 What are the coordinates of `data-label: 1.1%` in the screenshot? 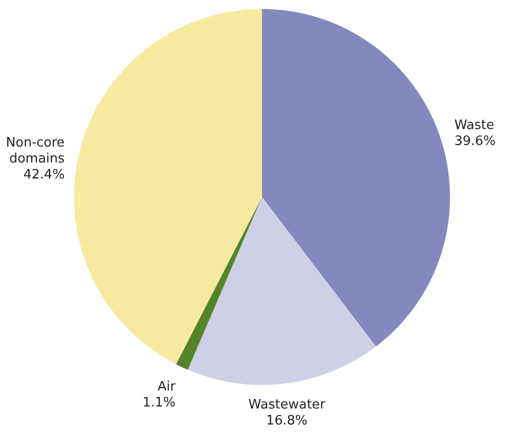 It's located at (159, 403).